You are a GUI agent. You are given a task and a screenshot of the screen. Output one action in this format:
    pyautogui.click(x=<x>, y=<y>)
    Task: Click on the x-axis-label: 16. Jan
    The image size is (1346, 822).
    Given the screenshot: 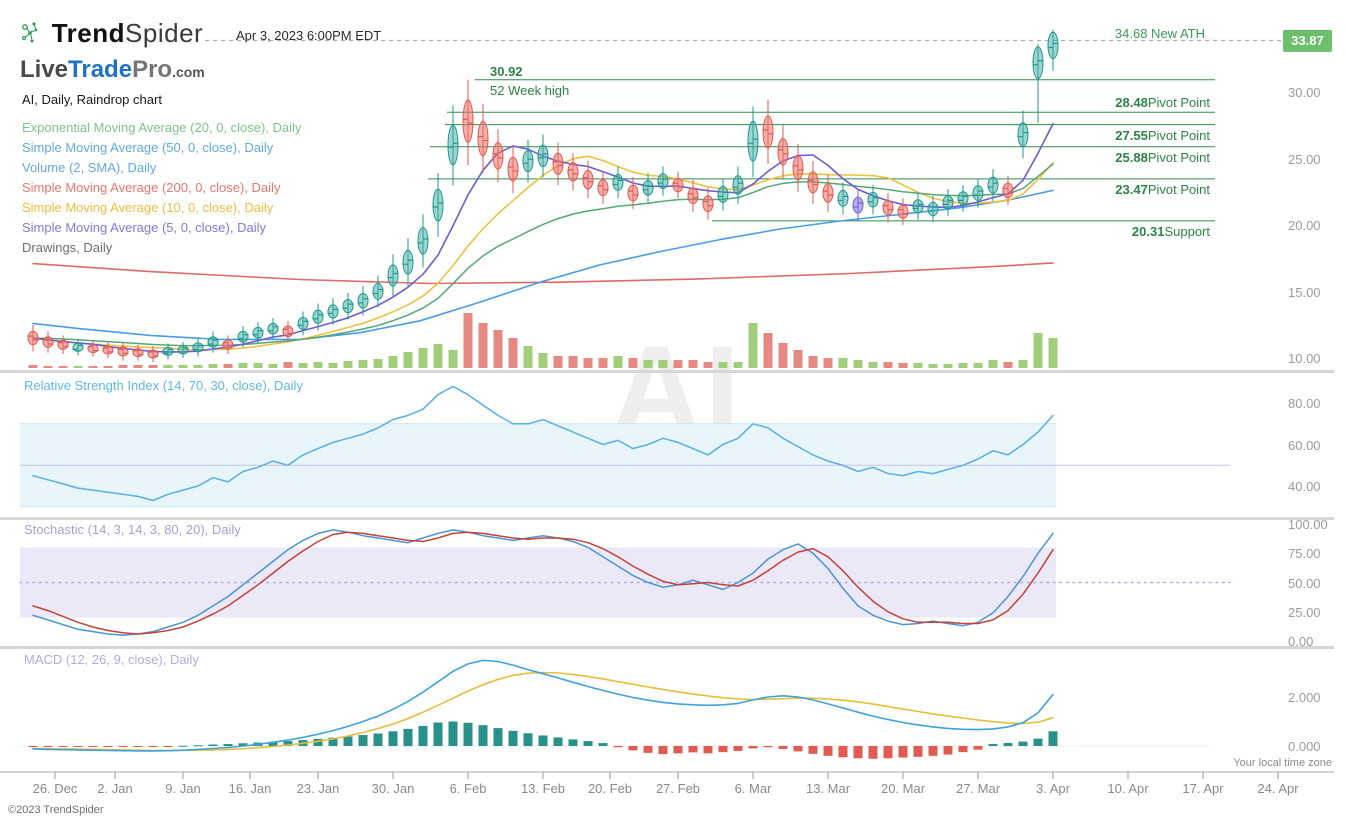 What is the action you would take?
    pyautogui.click(x=250, y=788)
    